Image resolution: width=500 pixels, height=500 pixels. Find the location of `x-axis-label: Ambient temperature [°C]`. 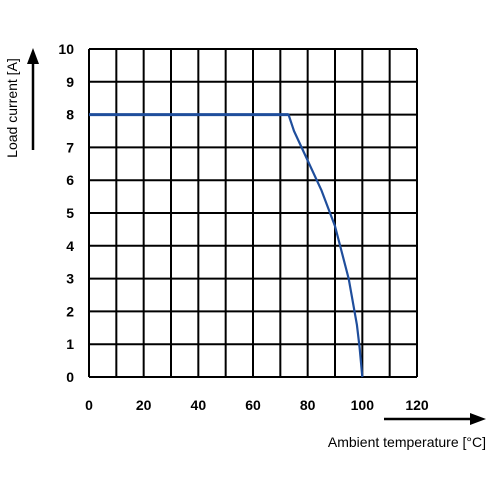

x-axis-label: Ambient temperature [°C] is located at coordinates (407, 442).